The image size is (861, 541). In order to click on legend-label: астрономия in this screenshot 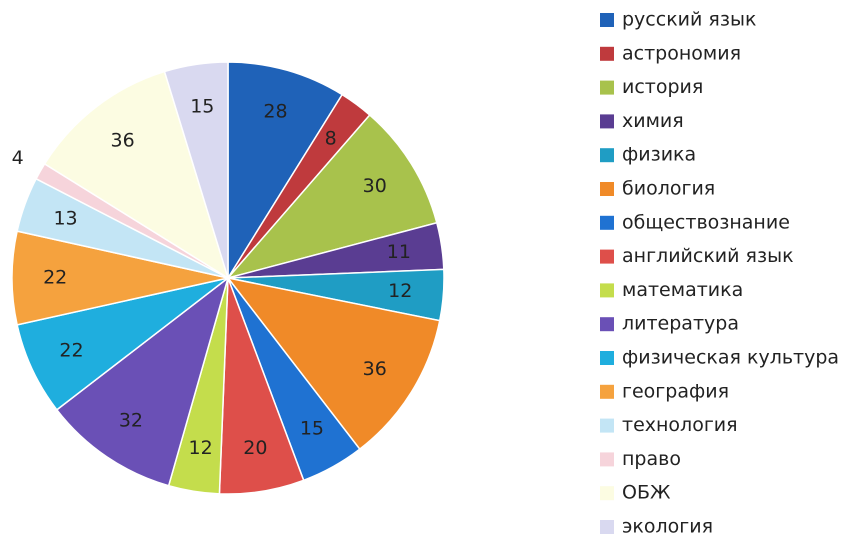, I will do `click(681, 53)`.